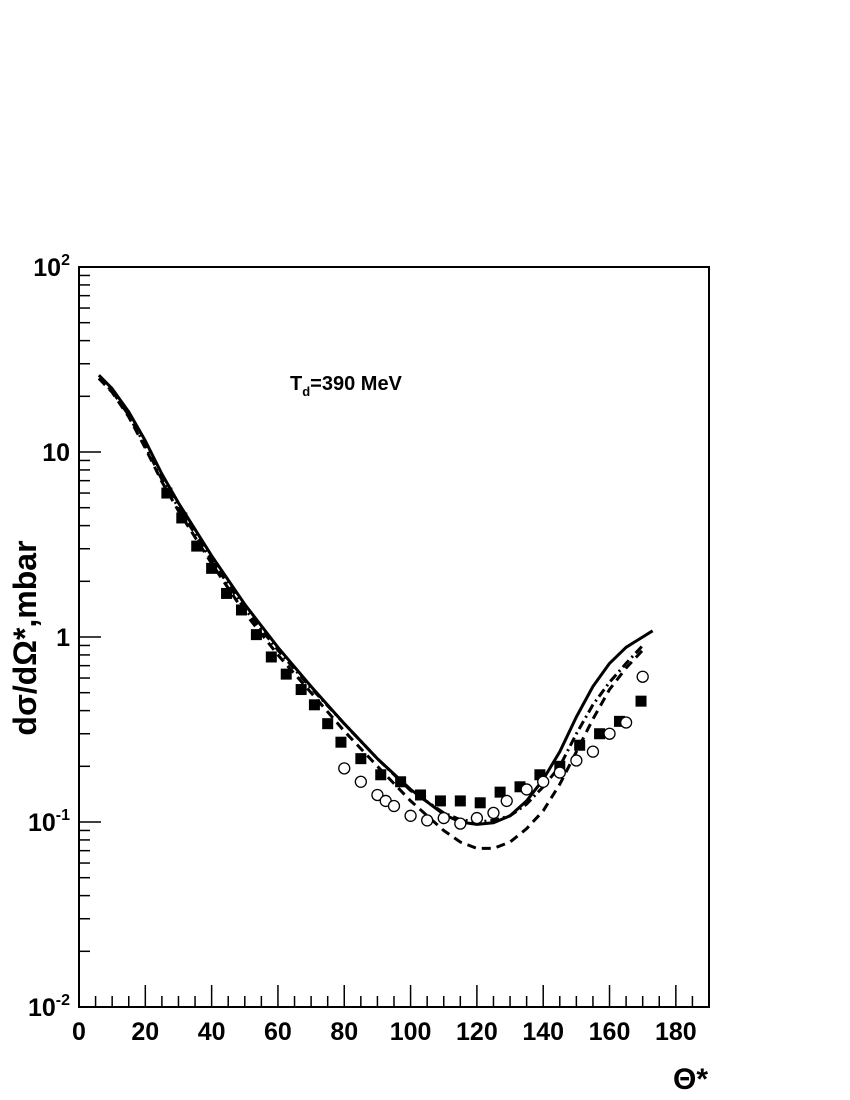  I want to click on x-tick-label: 180, so click(676, 1032).